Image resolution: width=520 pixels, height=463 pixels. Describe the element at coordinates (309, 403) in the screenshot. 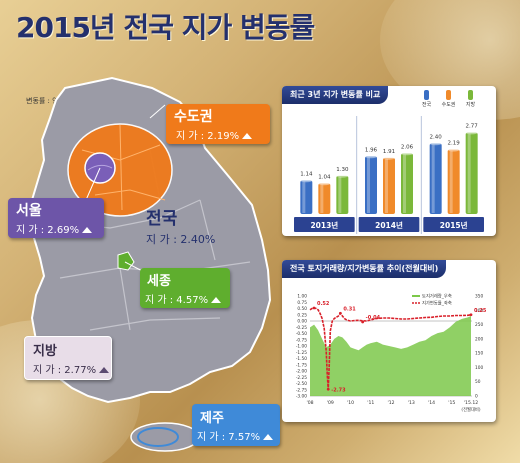

I see `x-tick: '08` at that location.